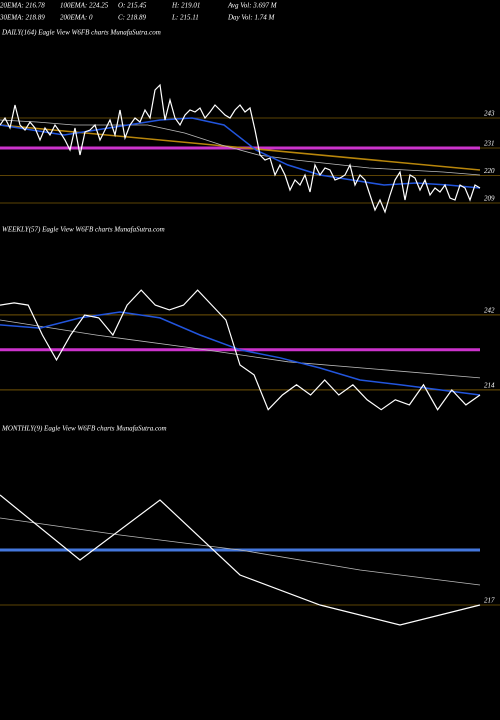 The image size is (500, 720). I want to click on header-stat: H: 219.01, so click(185, 6).